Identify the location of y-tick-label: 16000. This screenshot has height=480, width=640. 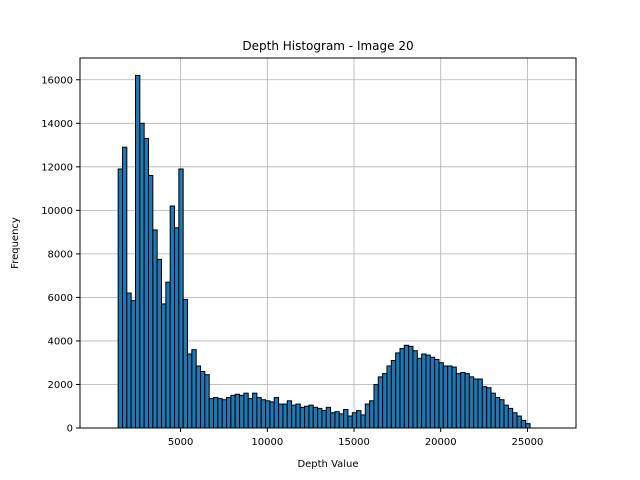
(57, 80).